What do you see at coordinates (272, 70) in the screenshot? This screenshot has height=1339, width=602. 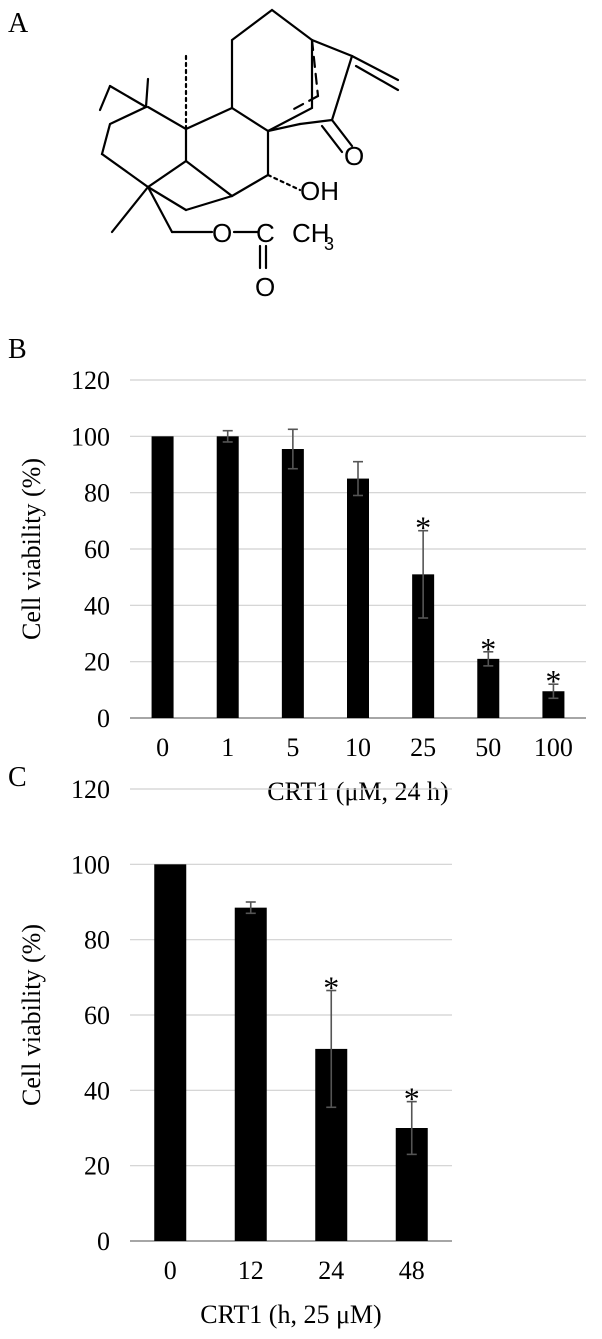 I see `ring-c` at bounding box center [272, 70].